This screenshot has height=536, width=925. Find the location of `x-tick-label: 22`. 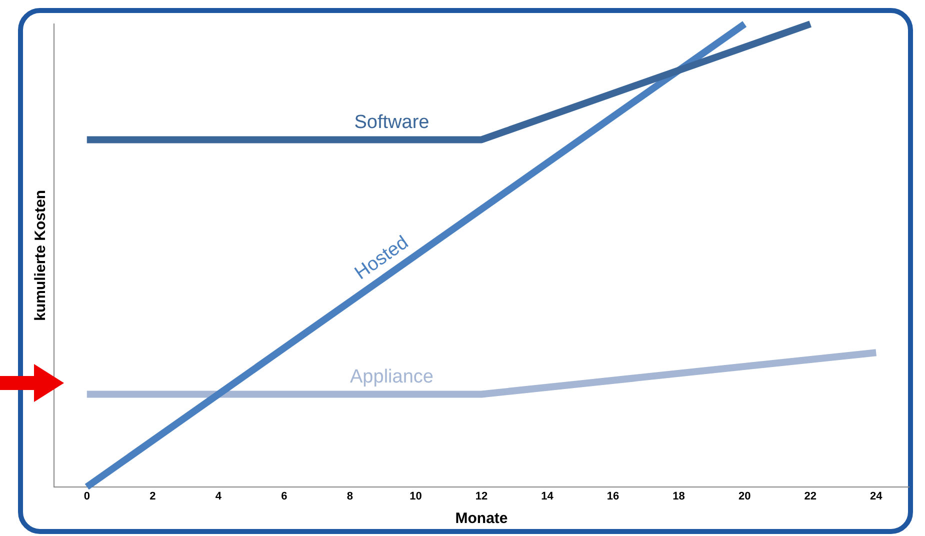

x-tick-label: 22 is located at coordinates (810, 496).